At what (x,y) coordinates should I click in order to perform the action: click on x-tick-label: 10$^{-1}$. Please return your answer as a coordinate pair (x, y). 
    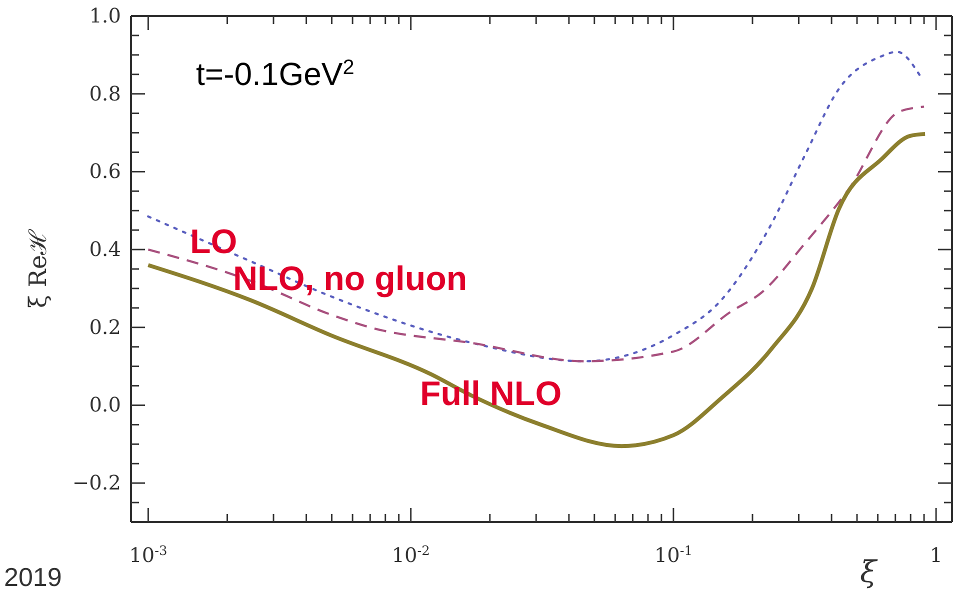
    Looking at the image, I should click on (673, 555).